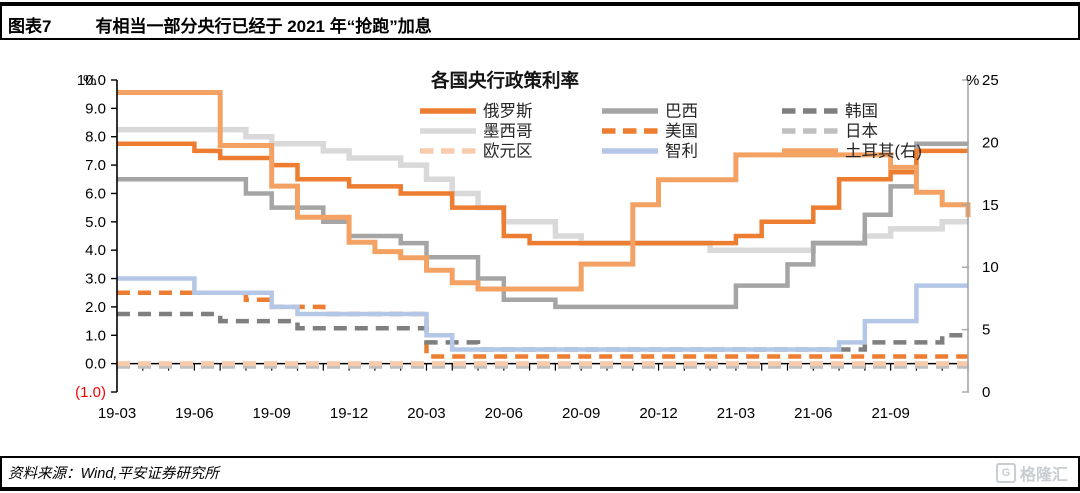 The height and width of the screenshot is (493, 1080). Describe the element at coordinates (113, 474) in the screenshot. I see `data-source-note: 资料来源：Wind,平安证券研究所` at that location.